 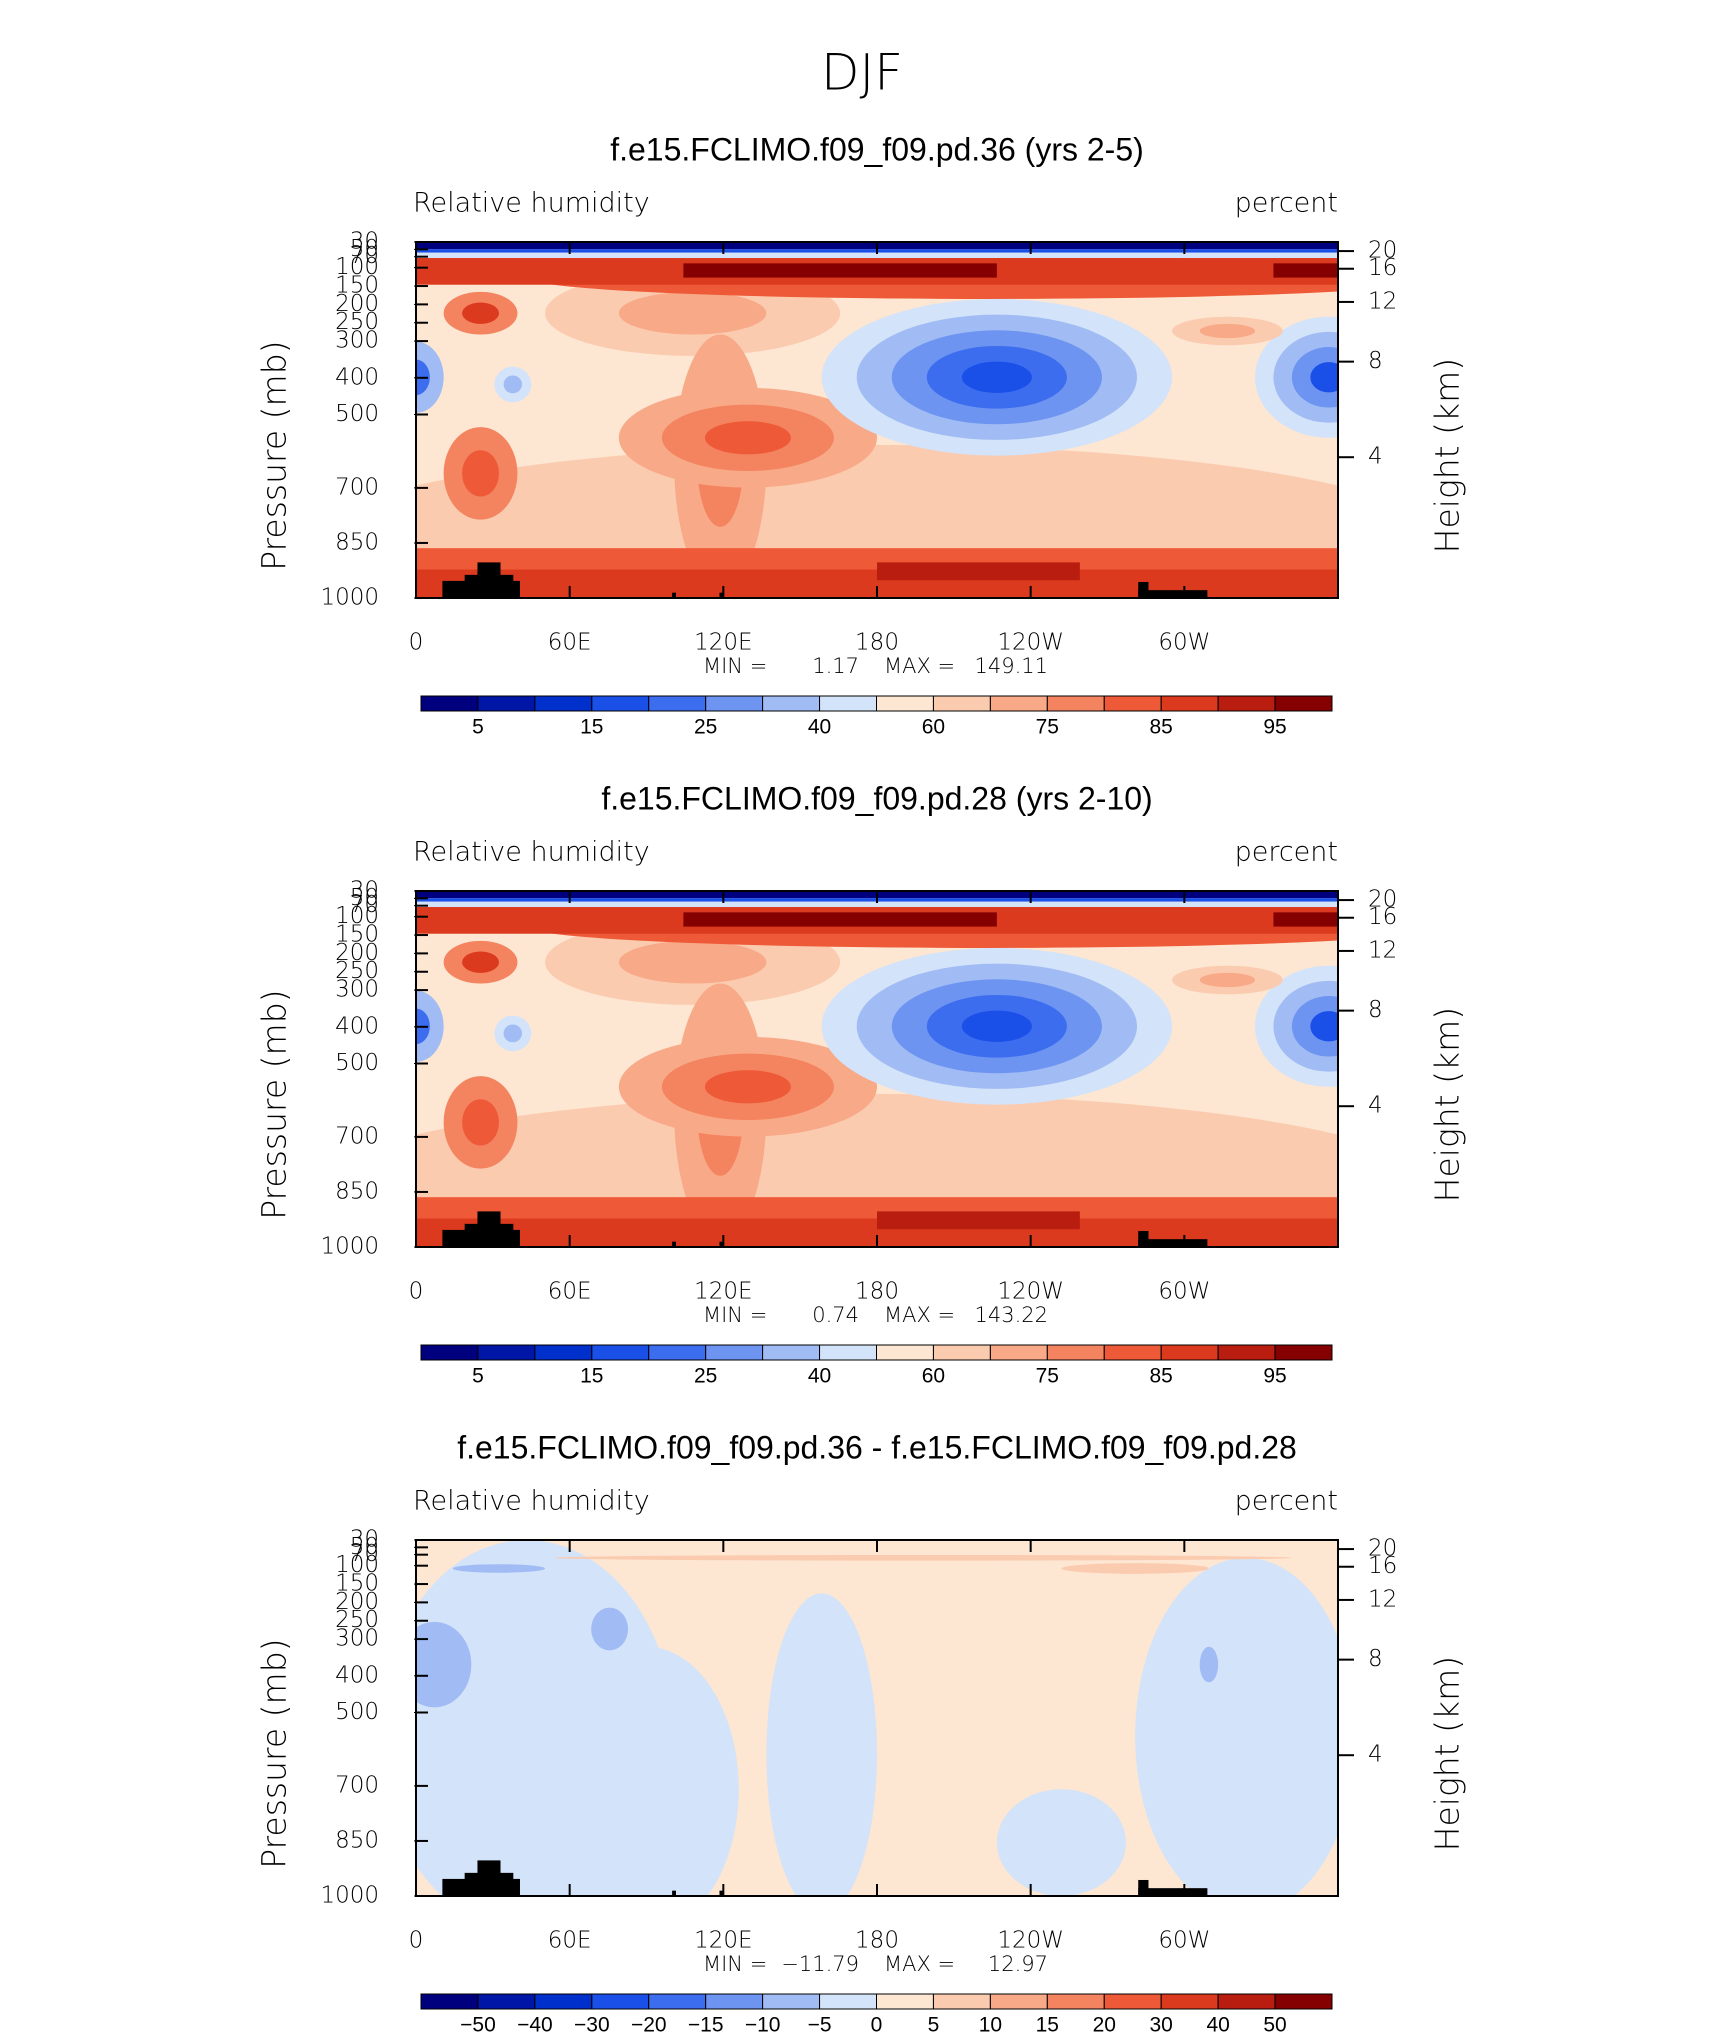 What do you see at coordinates (357, 1785) in the screenshot?
I see `y-tick-label: 700` at bounding box center [357, 1785].